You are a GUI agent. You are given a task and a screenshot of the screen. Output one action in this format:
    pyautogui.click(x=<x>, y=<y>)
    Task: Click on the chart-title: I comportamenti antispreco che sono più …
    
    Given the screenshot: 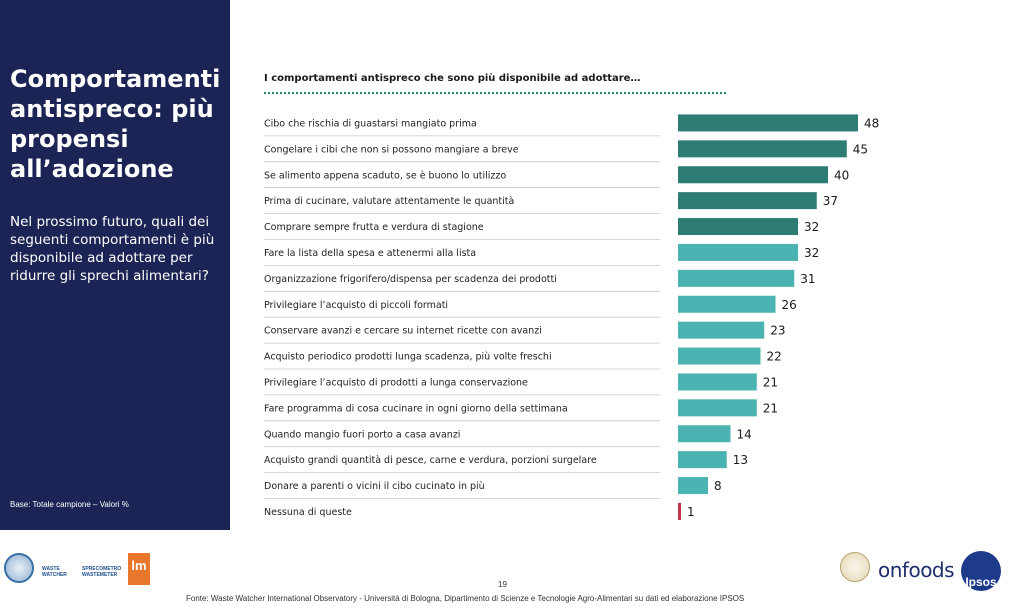 What is the action you would take?
    pyautogui.click(x=452, y=78)
    